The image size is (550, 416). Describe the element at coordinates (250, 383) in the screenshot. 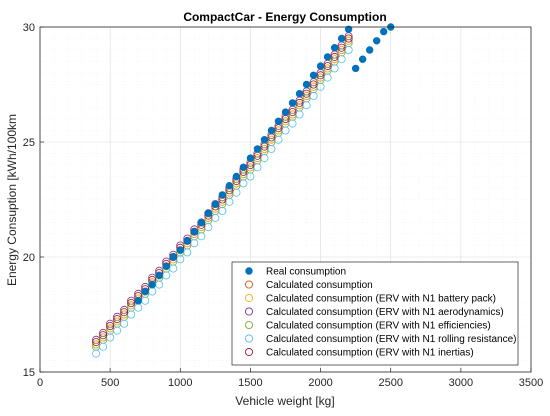

I see `x-tick-label: 1500` at that location.